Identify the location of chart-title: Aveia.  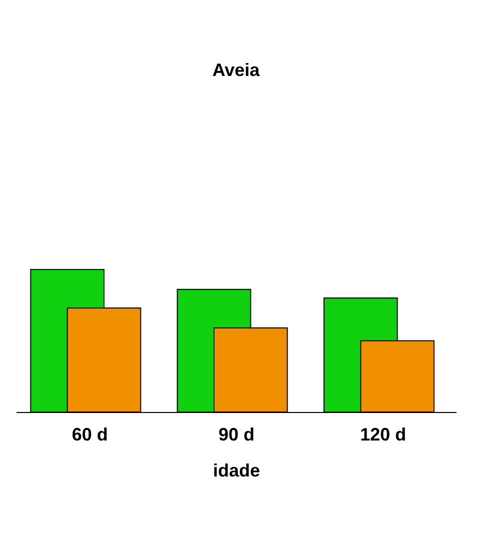
(236, 70).